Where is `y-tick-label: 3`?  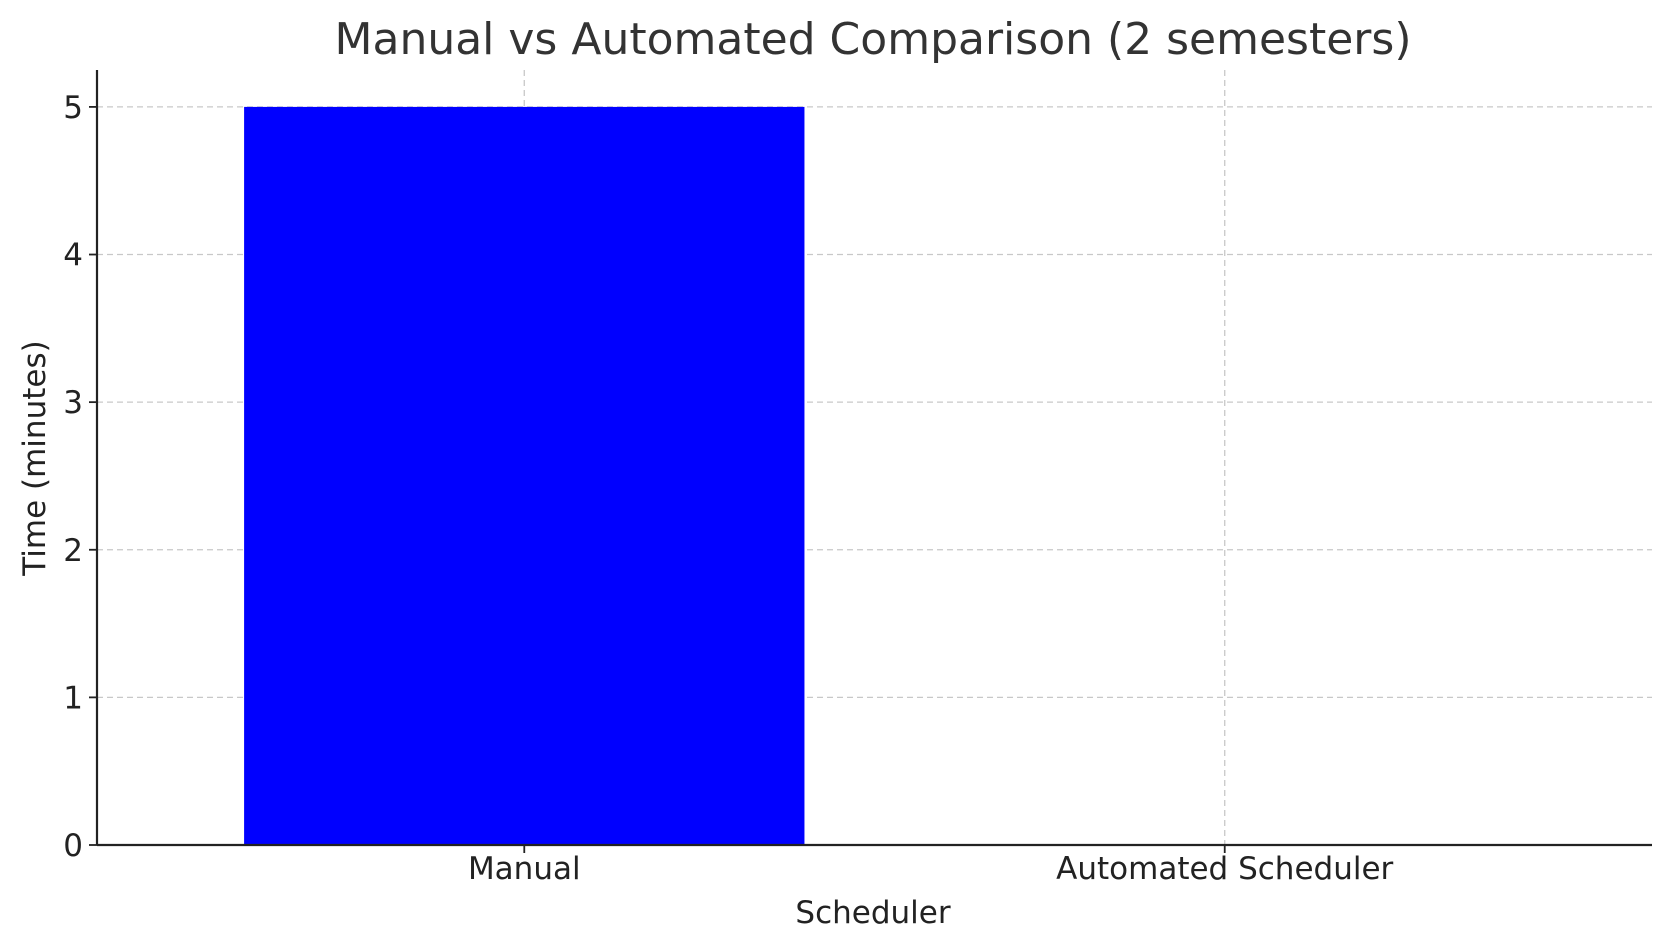
y-tick-label: 3 is located at coordinates (73, 403).